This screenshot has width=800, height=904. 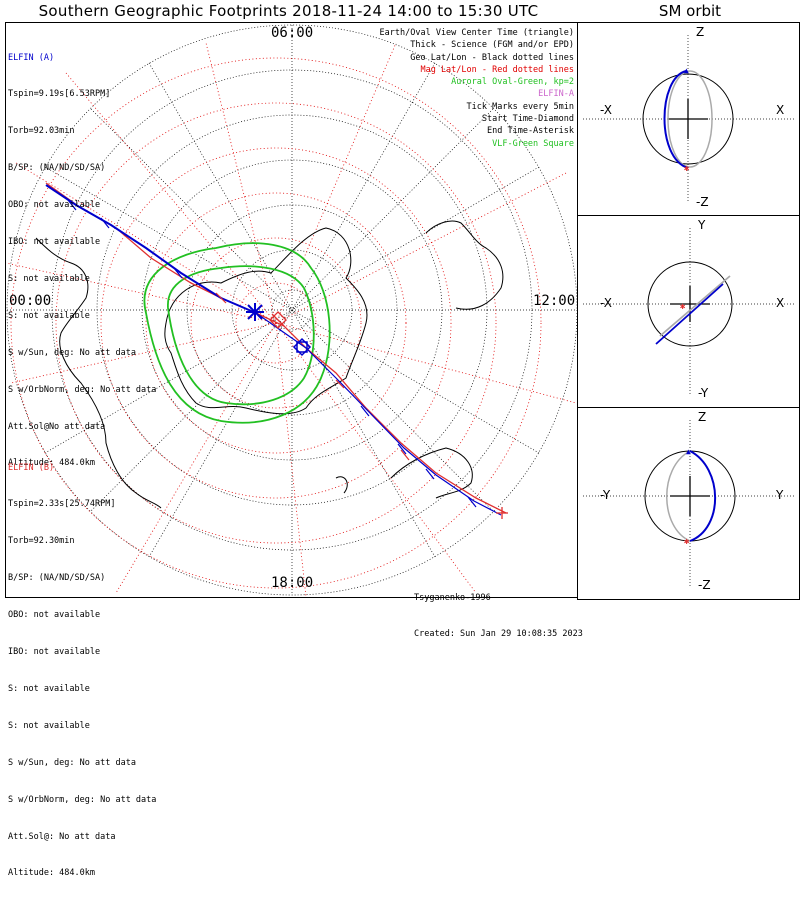 I want to click on elfin-b-line: S w/OrbNorm, deg: No att data, so click(x=82, y=799).